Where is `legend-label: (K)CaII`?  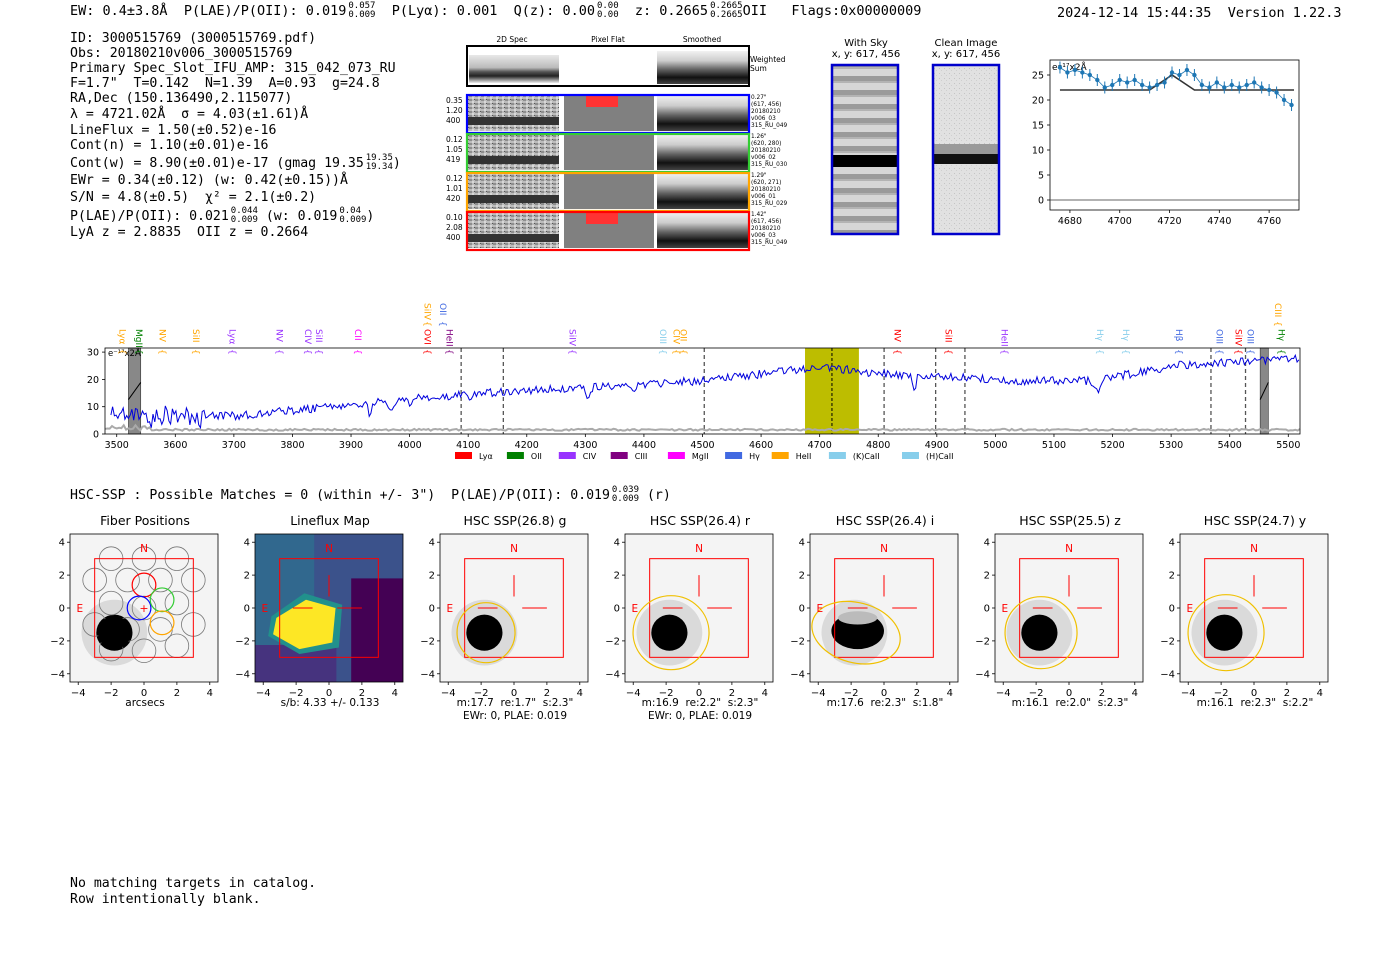
legend-label: (K)CaII is located at coordinates (866, 456).